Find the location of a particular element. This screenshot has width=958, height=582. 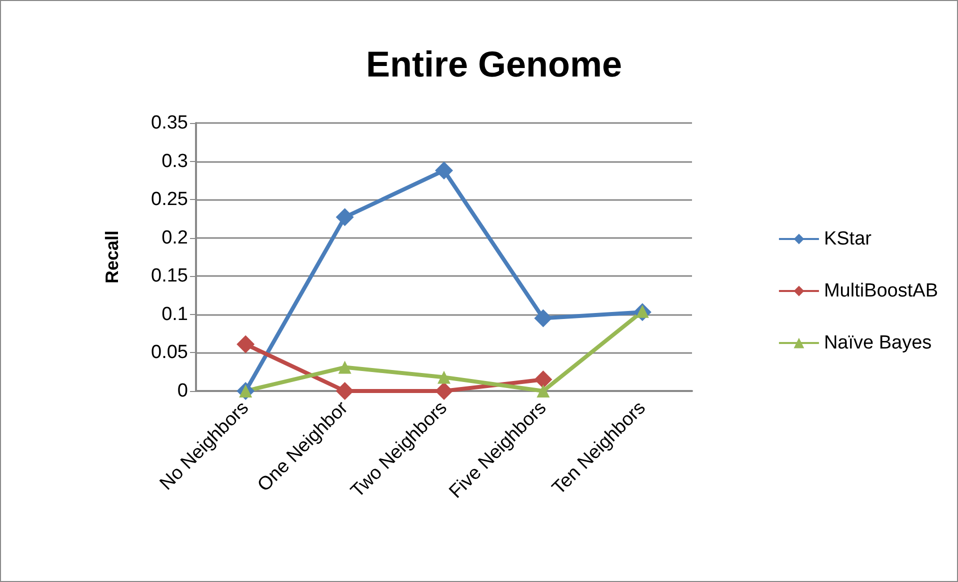

legend-label: KStar is located at coordinates (848, 239).